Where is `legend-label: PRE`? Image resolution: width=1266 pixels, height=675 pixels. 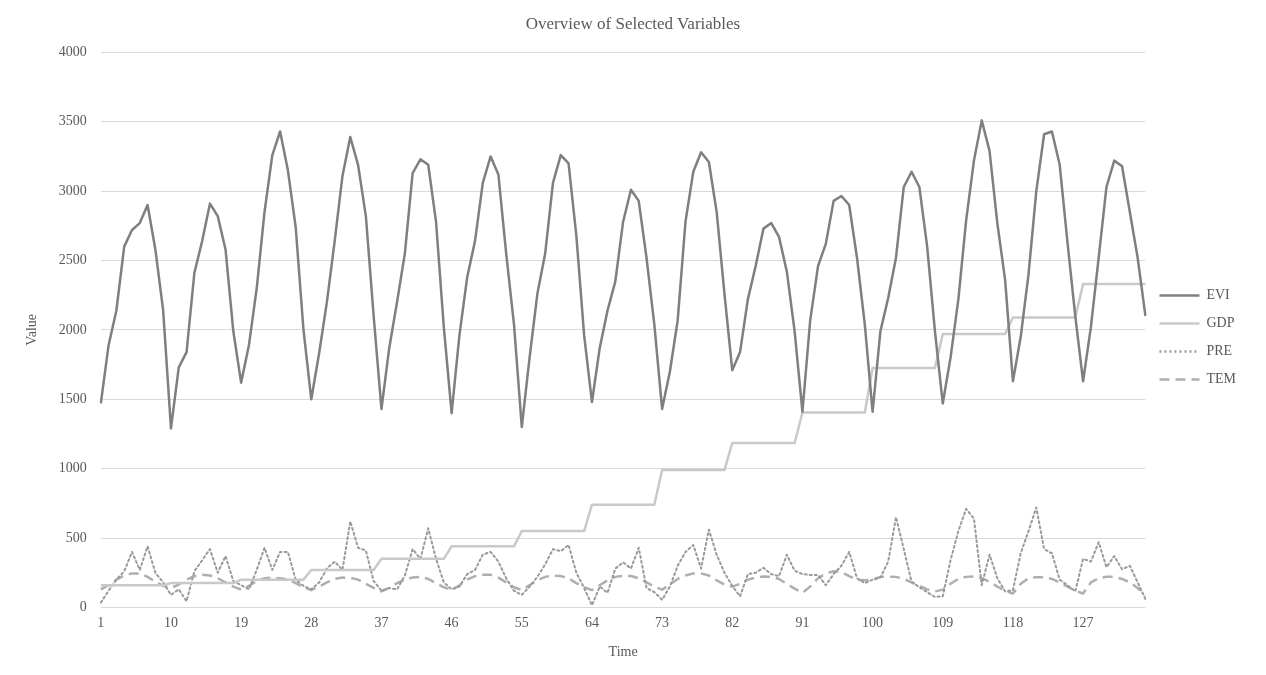 legend-label: PRE is located at coordinates (1219, 351).